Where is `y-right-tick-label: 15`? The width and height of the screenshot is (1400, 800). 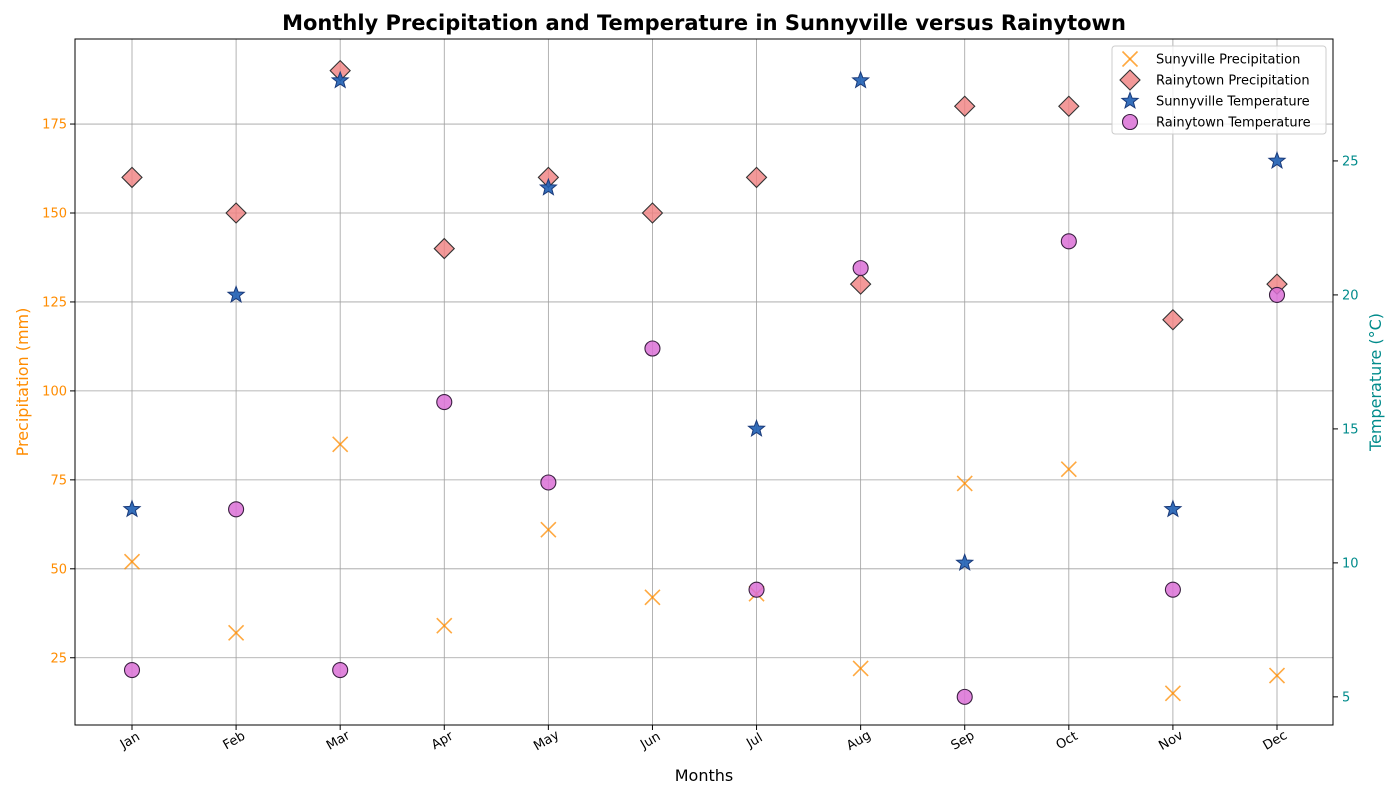 y-right-tick-label: 15 is located at coordinates (1350, 429).